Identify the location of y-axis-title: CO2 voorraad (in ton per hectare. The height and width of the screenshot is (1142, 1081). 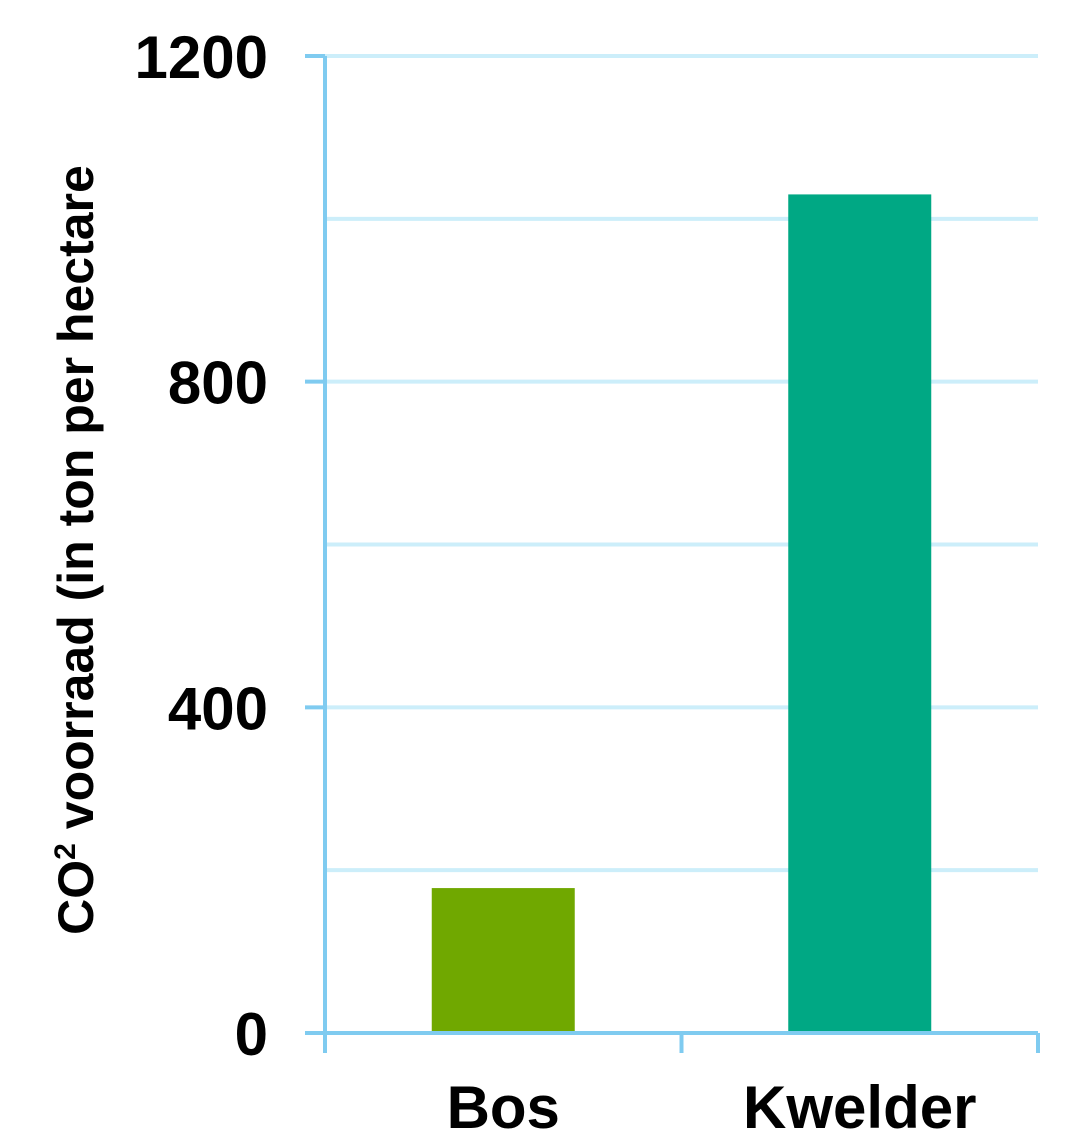
(76, 550).